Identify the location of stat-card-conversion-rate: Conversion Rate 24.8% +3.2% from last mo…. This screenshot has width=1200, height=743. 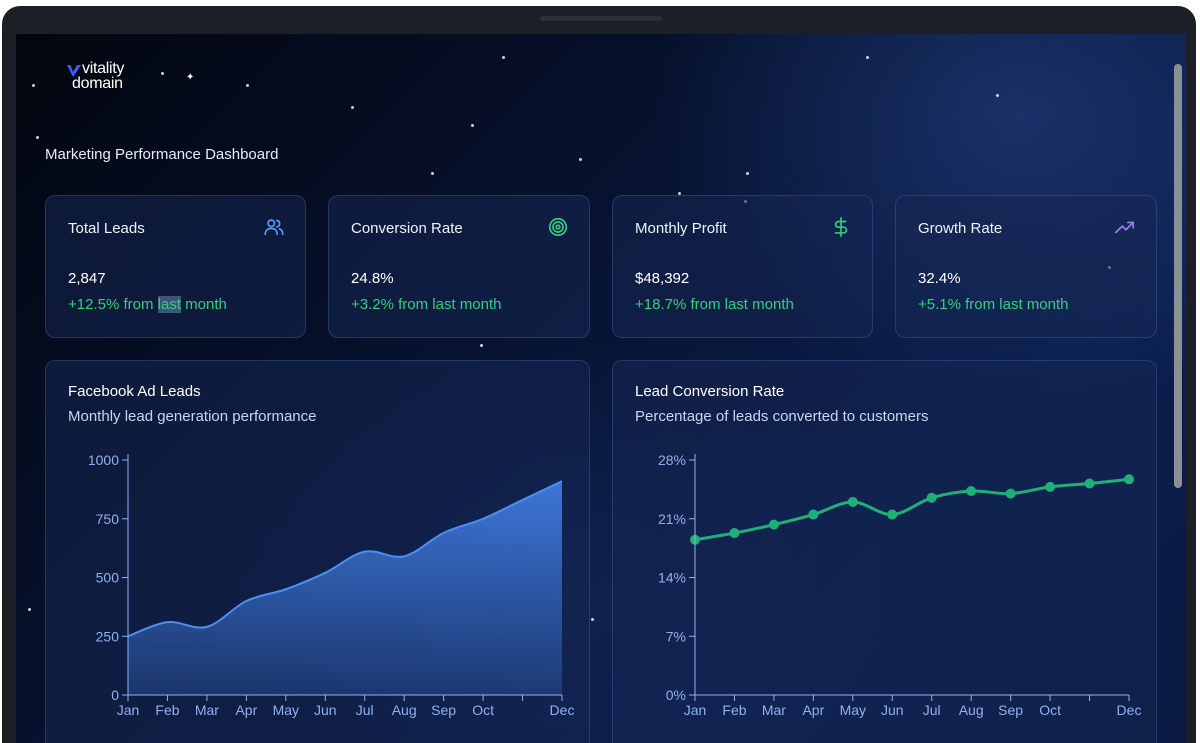
(459, 266).